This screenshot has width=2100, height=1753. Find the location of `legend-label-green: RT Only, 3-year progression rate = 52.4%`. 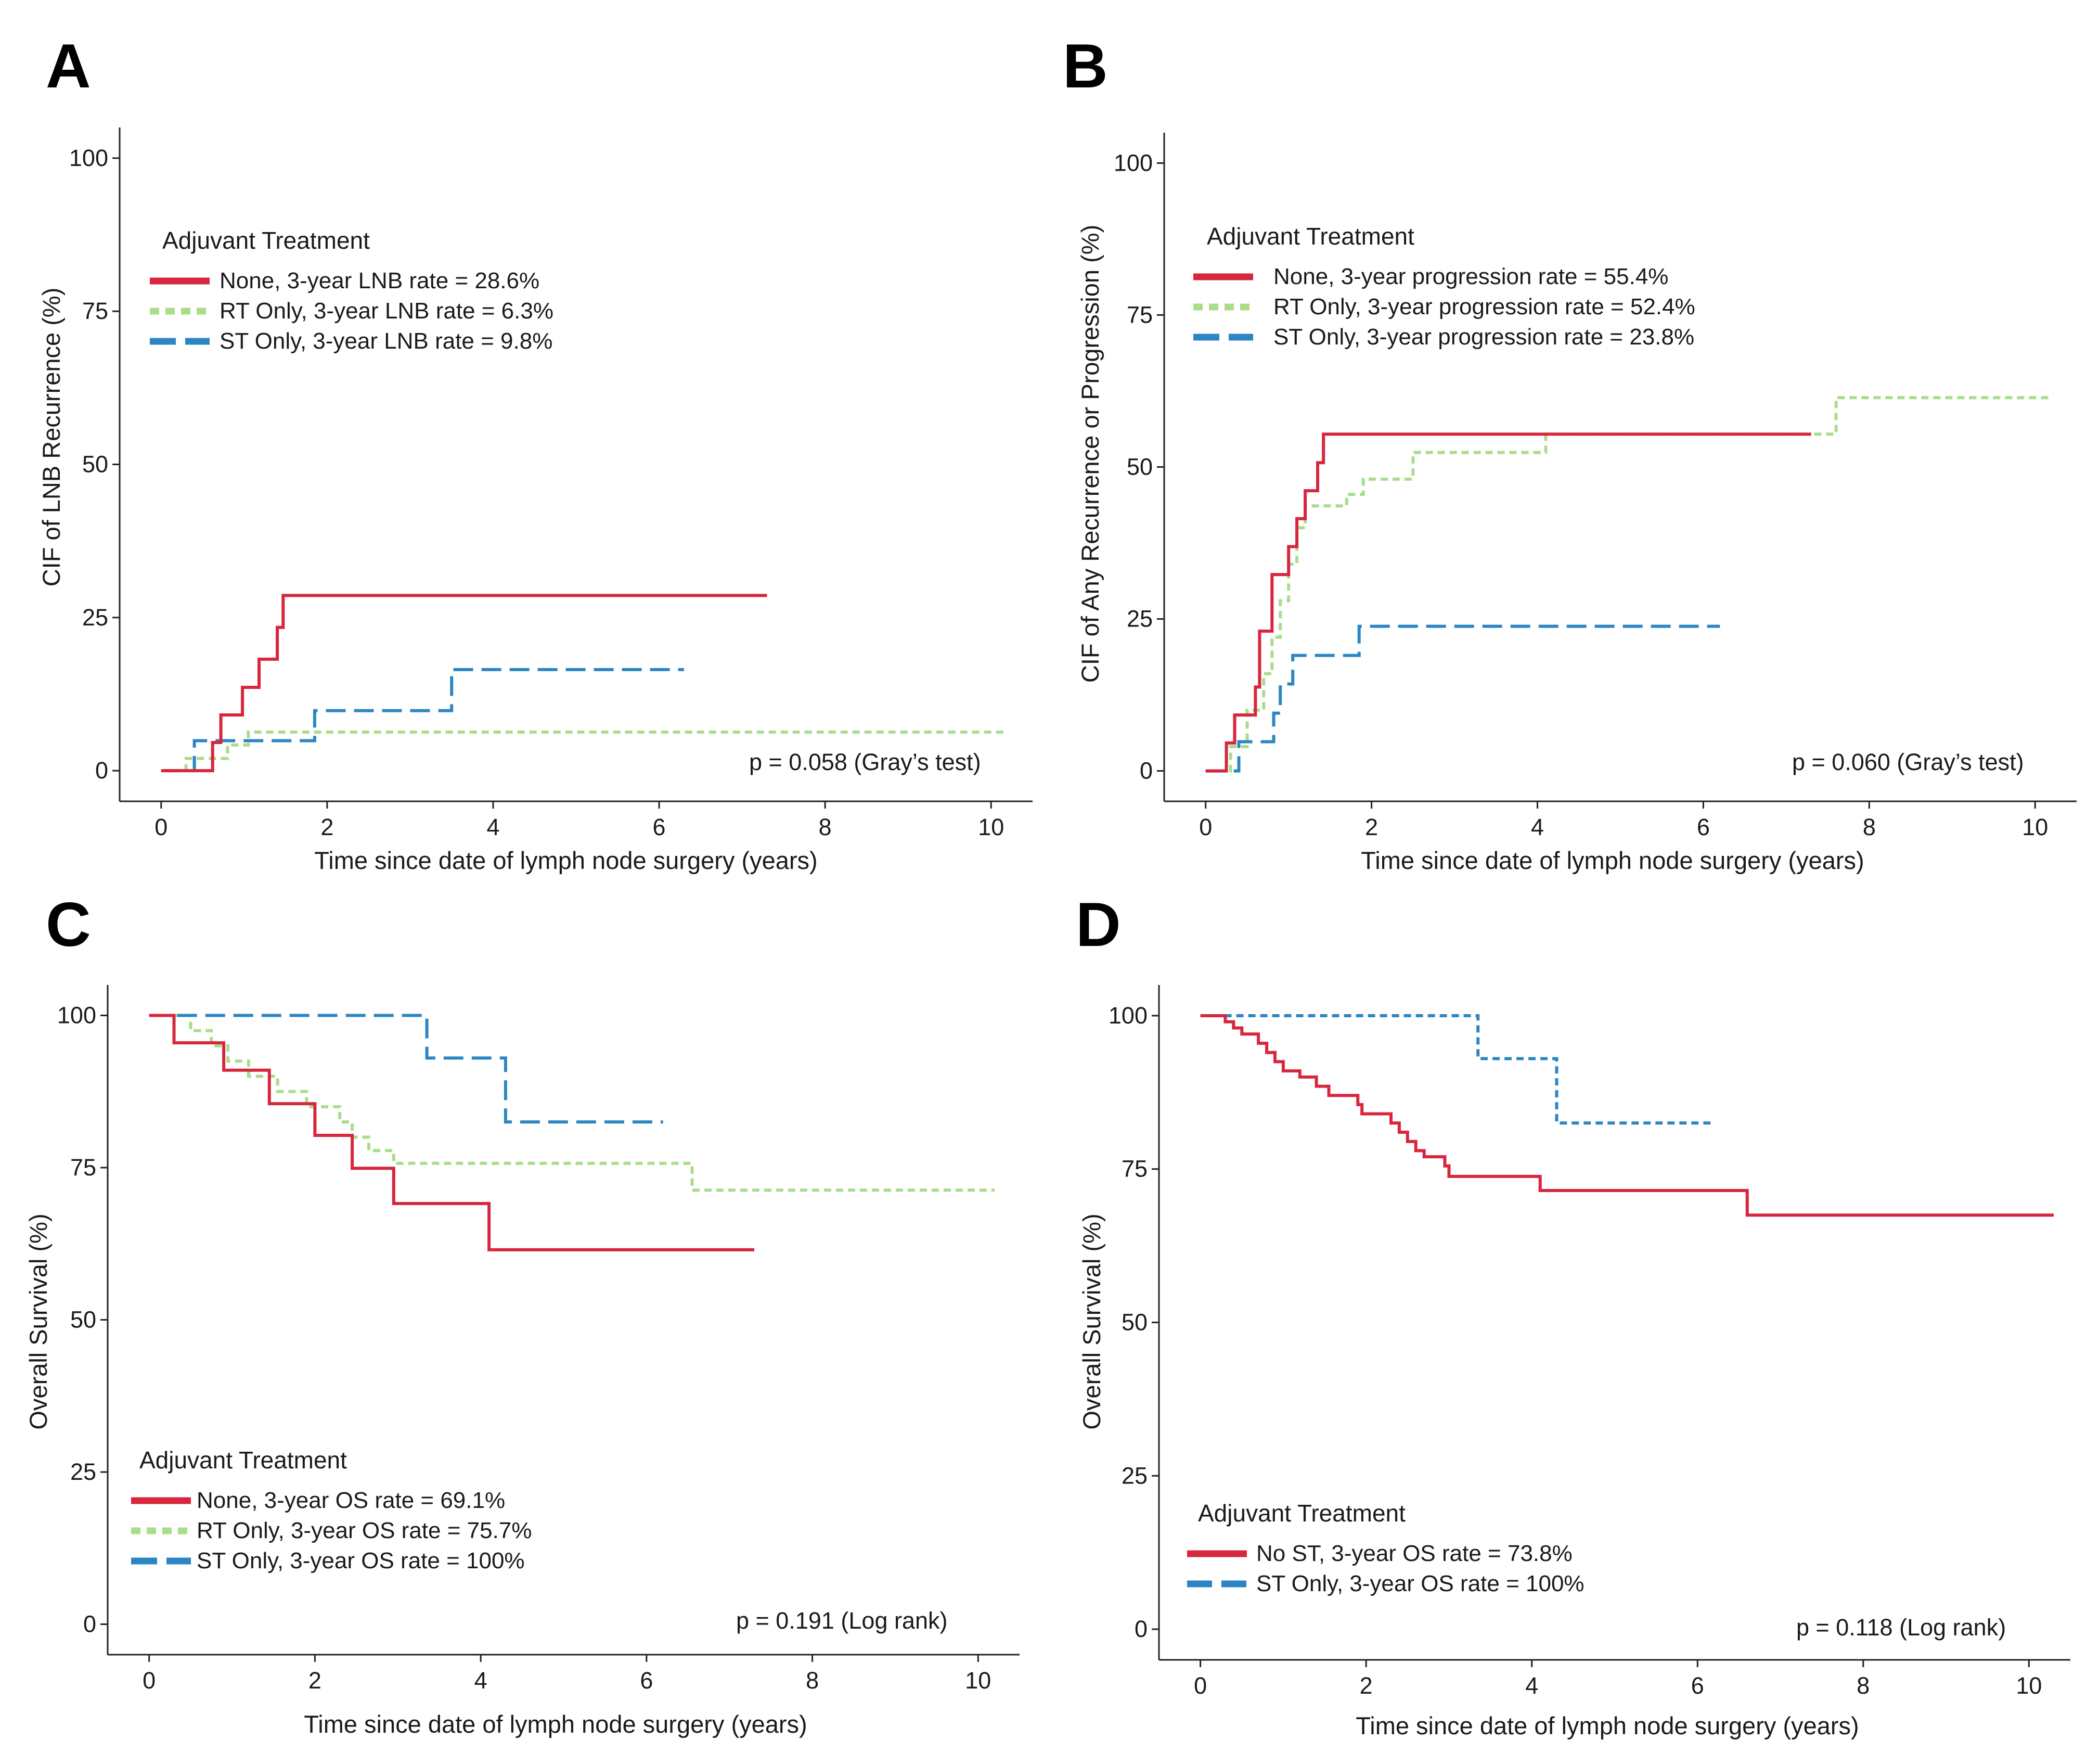

legend-label-green: RT Only, 3-year progression rate = 52.4% is located at coordinates (1484, 307).